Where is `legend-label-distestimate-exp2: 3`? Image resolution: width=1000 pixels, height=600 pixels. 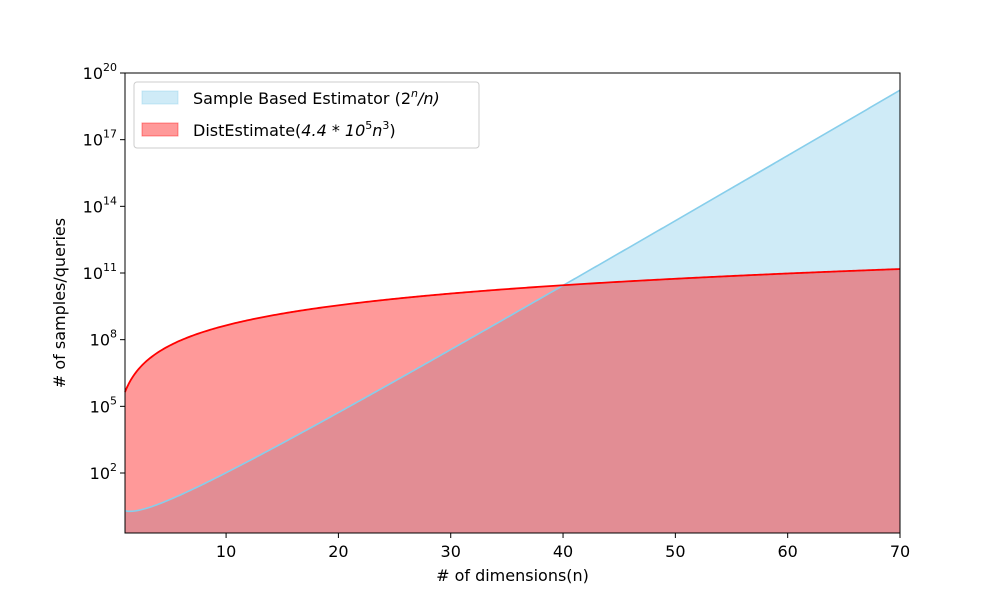 legend-label-distestimate-exp2: 3 is located at coordinates (385, 125).